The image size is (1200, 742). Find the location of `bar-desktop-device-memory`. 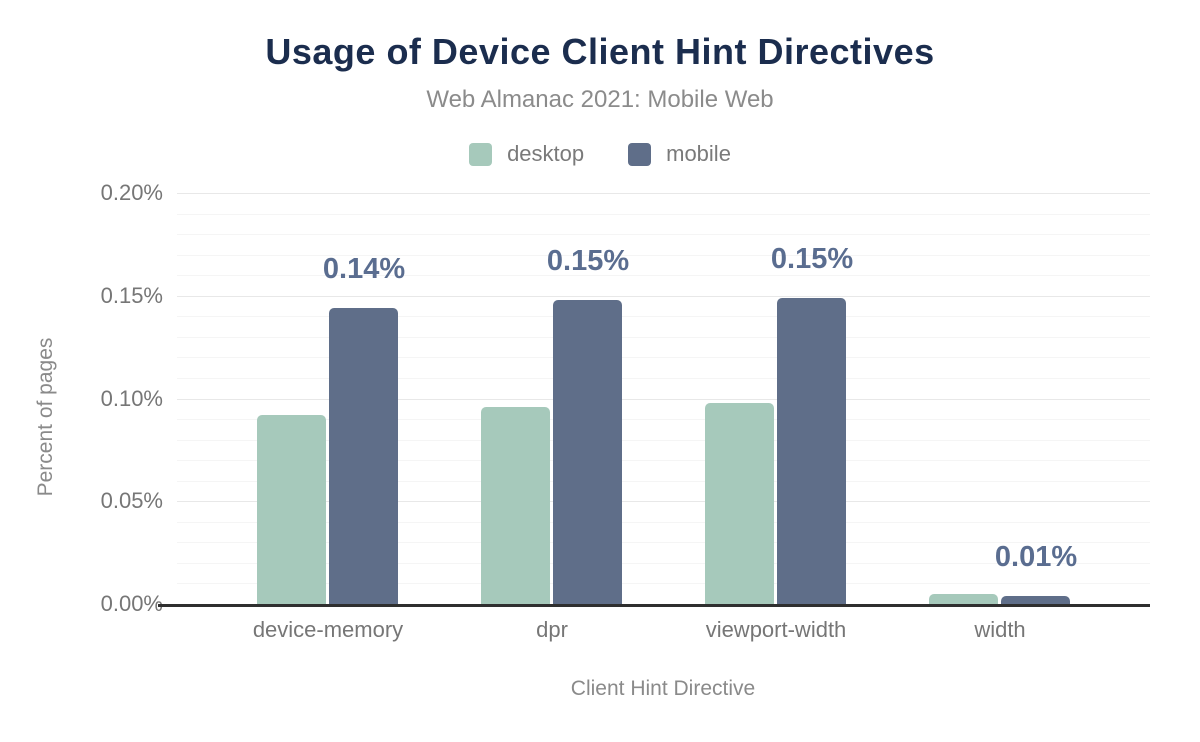

bar-desktop-device-memory is located at coordinates (291, 509).